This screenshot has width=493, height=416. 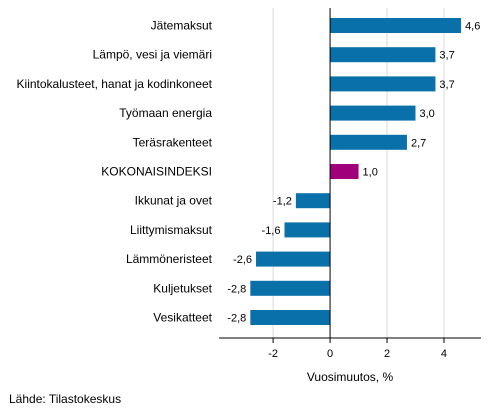 I want to click on x-tick-label: -2, so click(x=273, y=354).